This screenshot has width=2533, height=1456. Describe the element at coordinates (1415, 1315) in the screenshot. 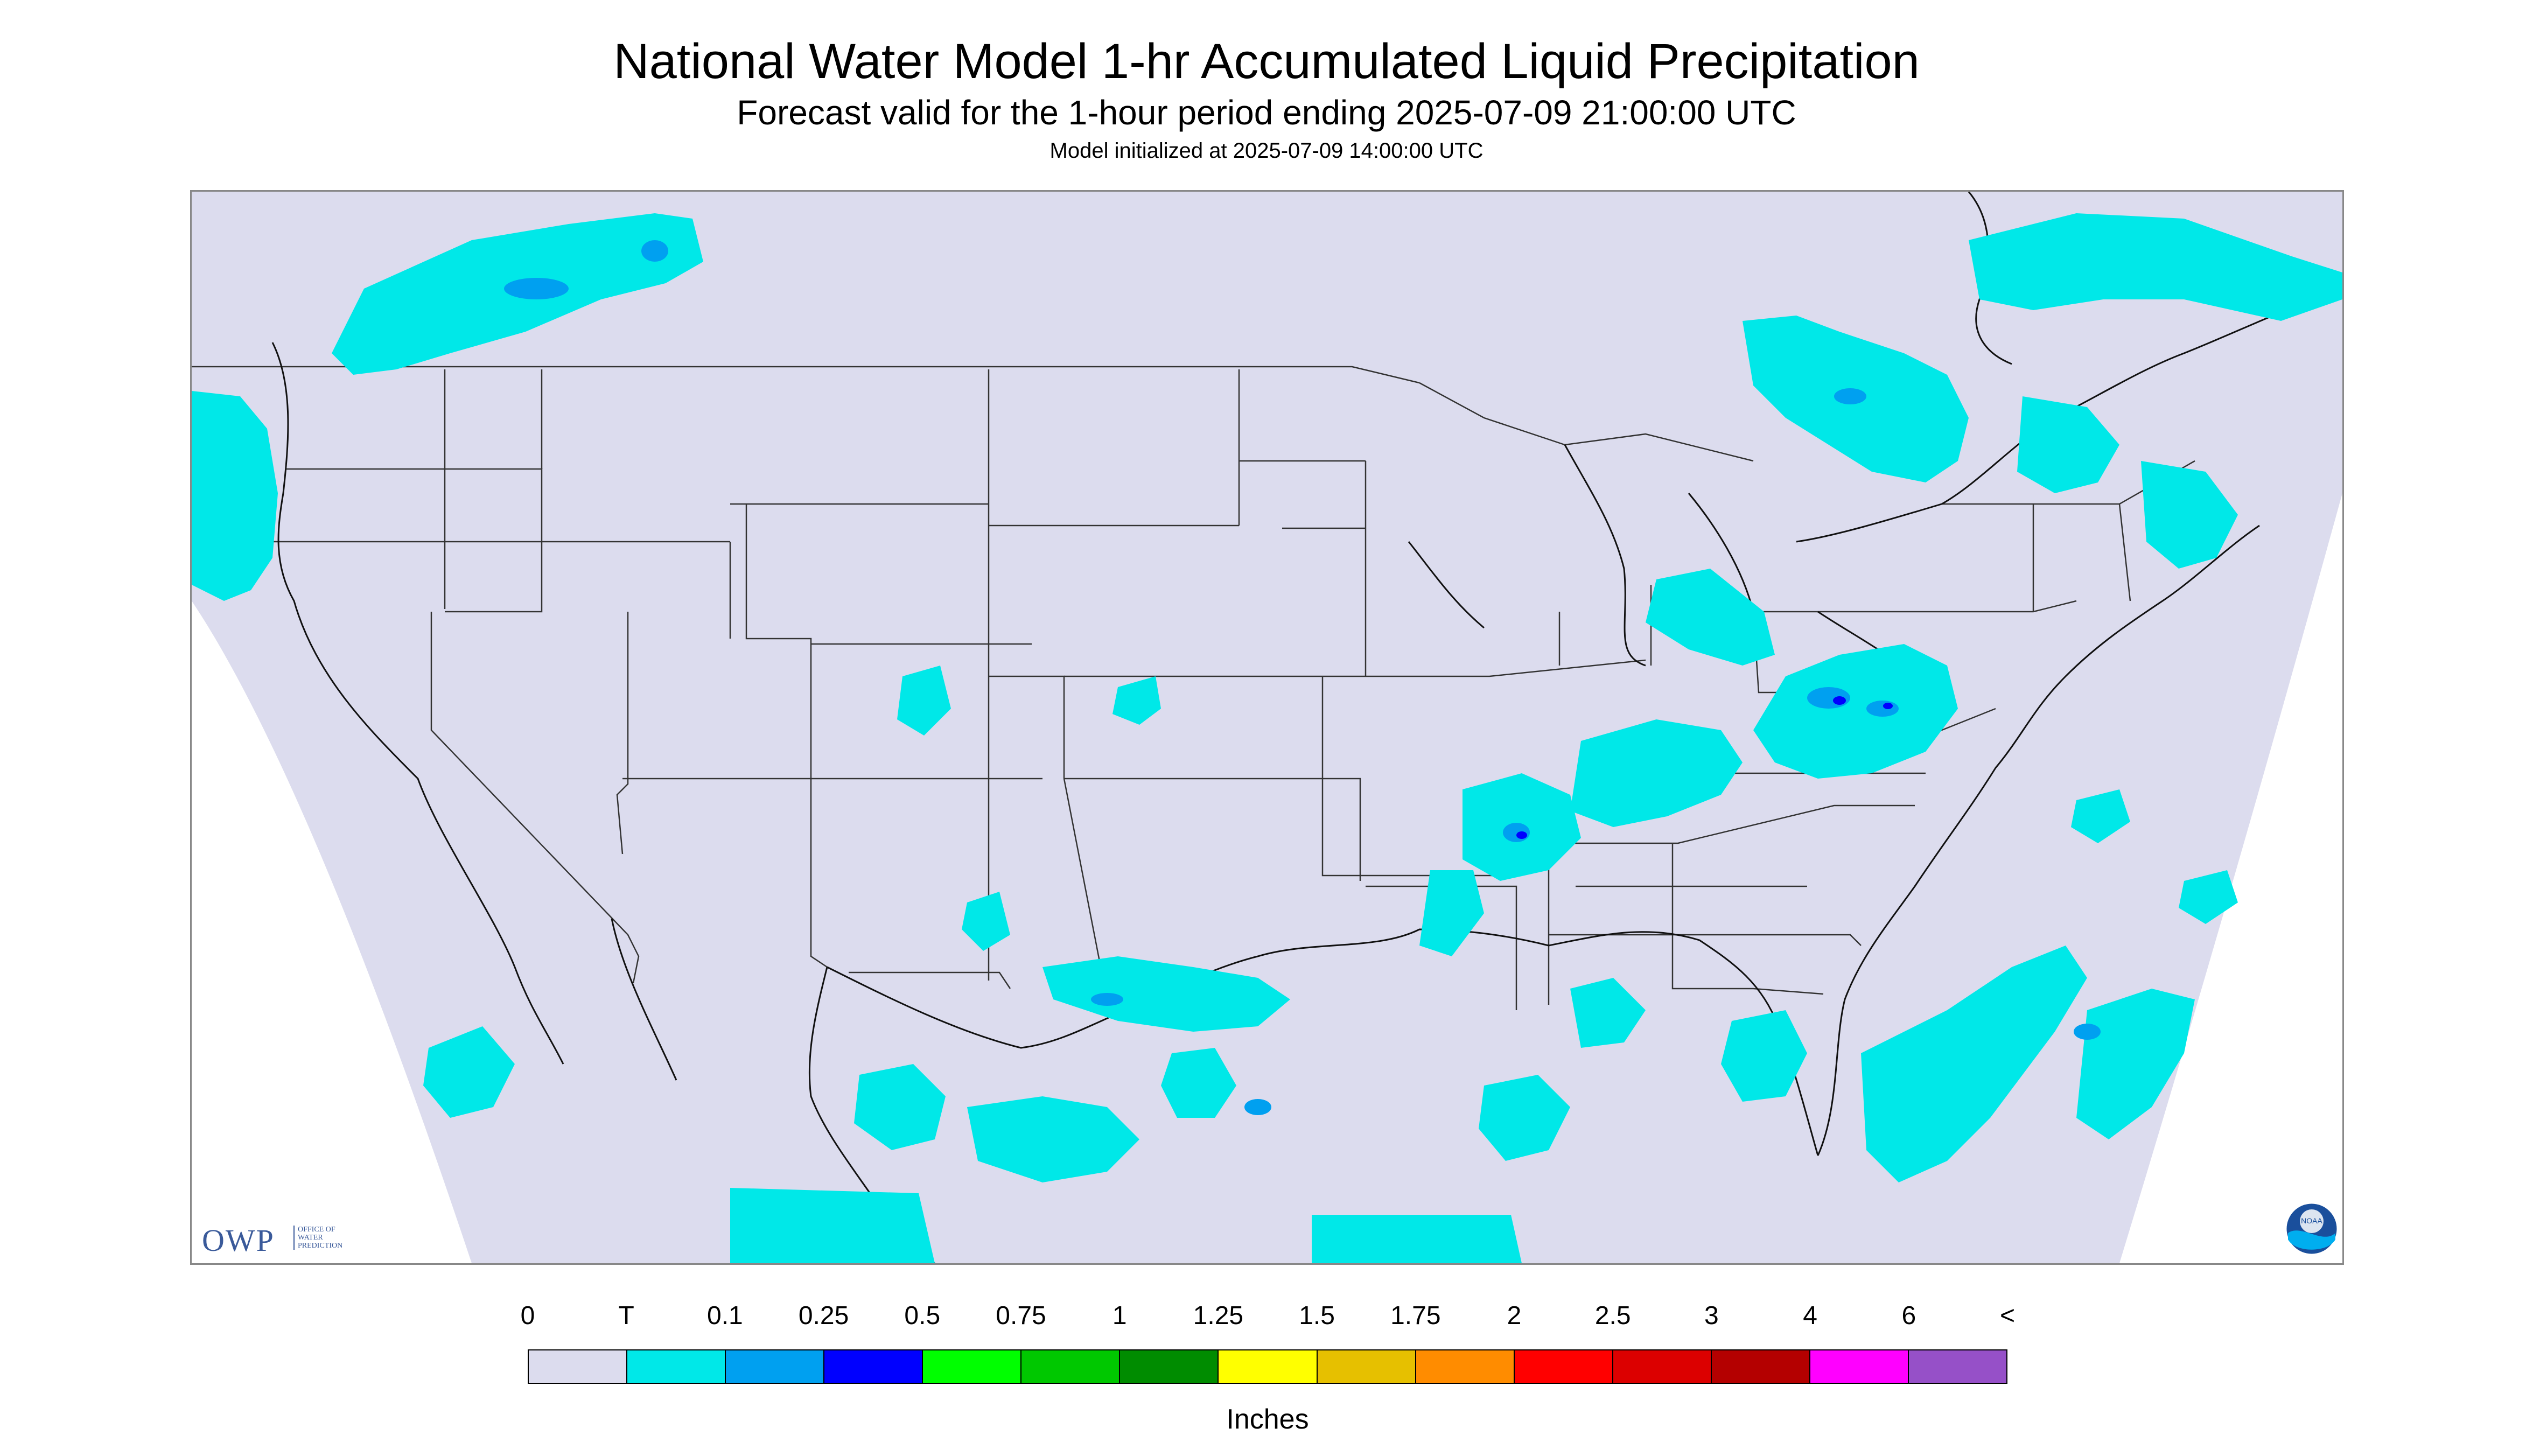

I see `legend-tick-label: 1.75` at that location.